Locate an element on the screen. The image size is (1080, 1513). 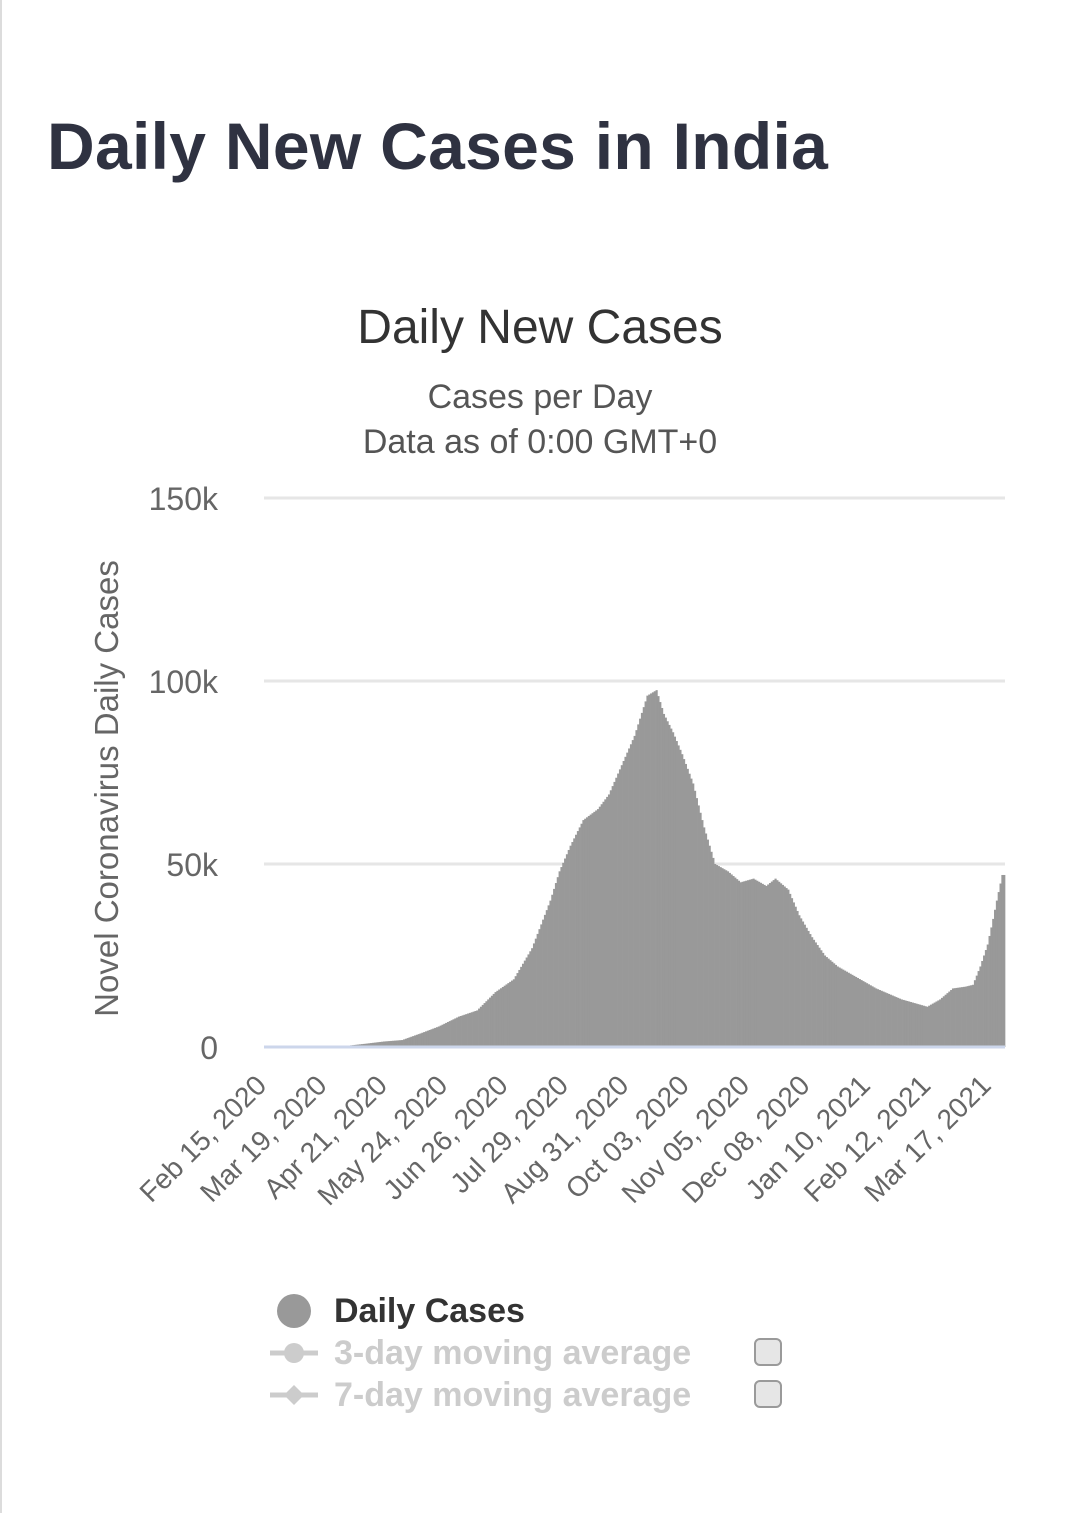
checkbox-7-day-average is located at coordinates (768, 1394).